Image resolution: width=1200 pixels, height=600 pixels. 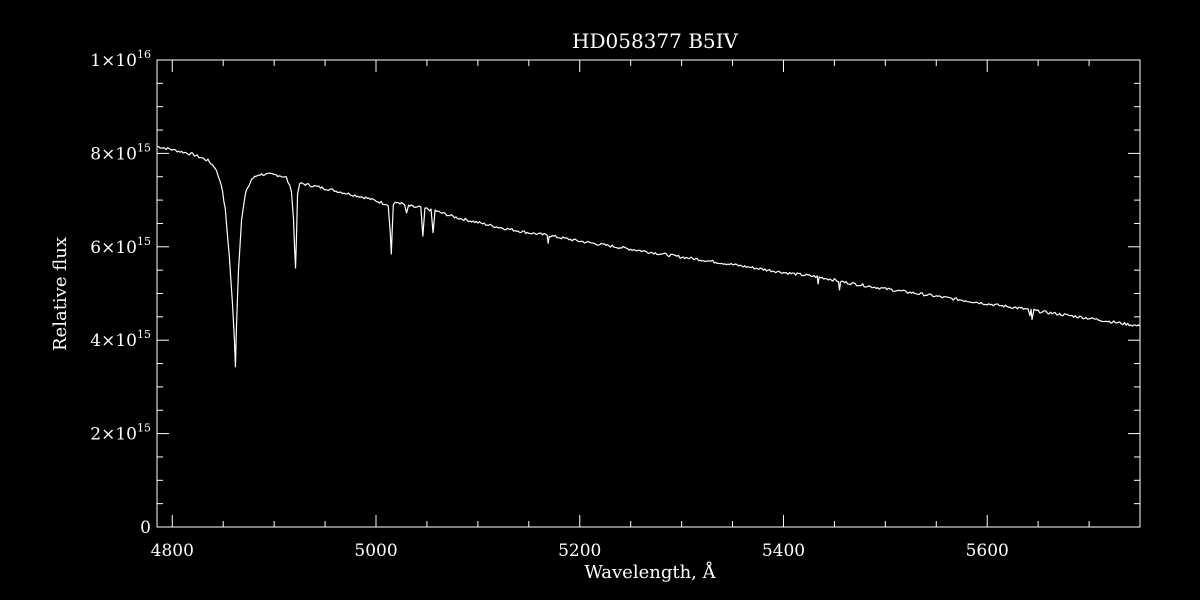 What do you see at coordinates (655, 41) in the screenshot?
I see `chart-title: HD058377 B5IV` at bounding box center [655, 41].